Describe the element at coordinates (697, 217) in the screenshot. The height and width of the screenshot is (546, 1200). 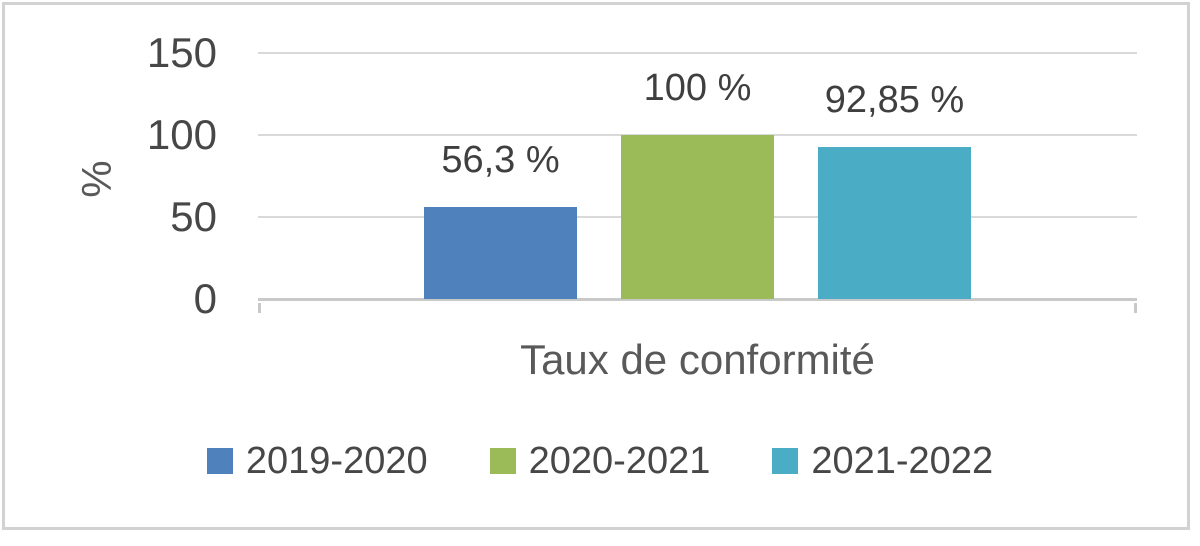
I see `bar-2020-2021` at that location.